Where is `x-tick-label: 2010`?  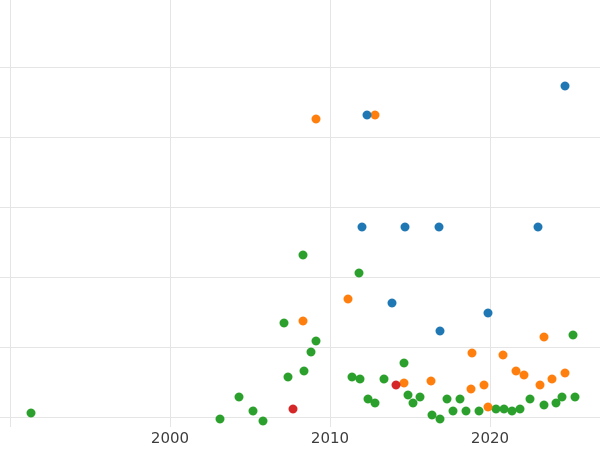
x-tick-label: 2010 is located at coordinates (330, 438).